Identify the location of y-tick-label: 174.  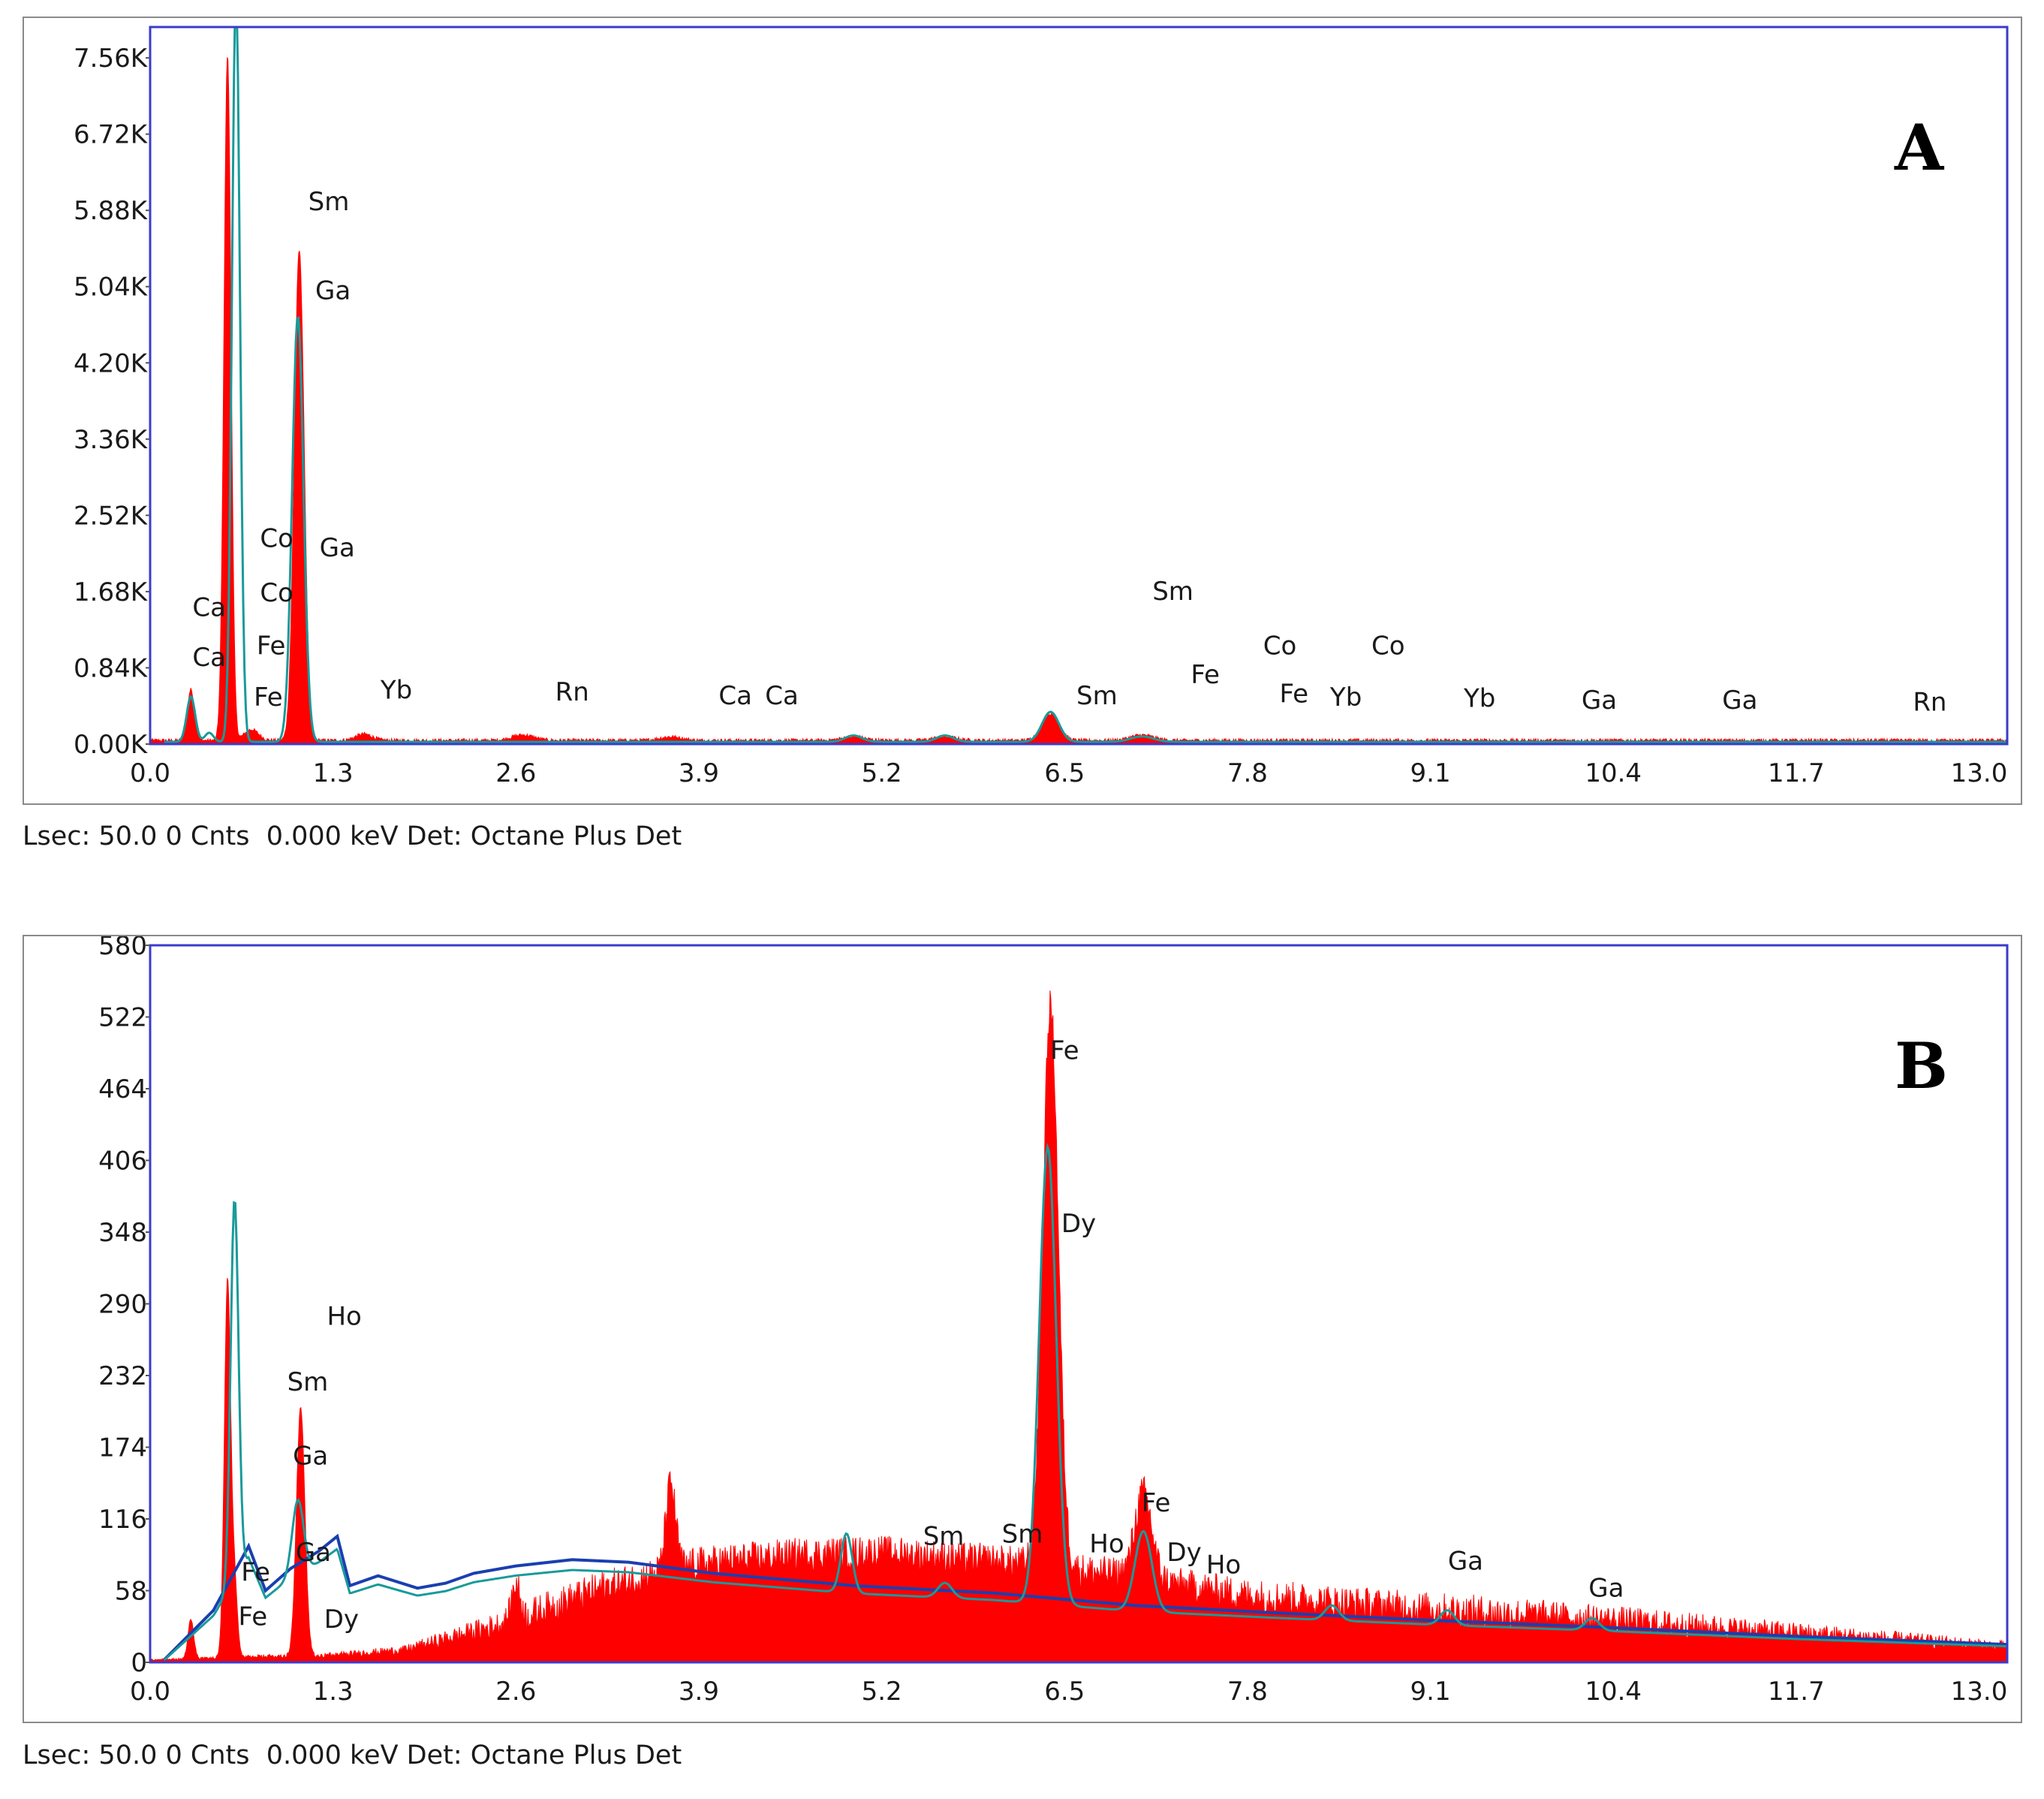
(123, 1448).